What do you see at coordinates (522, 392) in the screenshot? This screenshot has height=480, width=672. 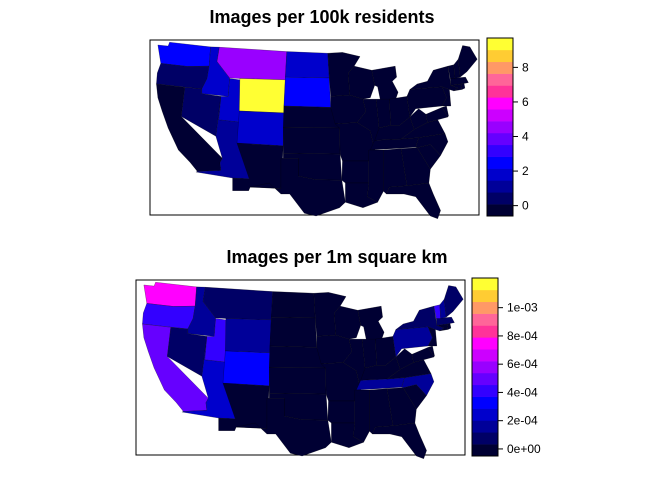 I see `legend-tick-label: 4e-04` at bounding box center [522, 392].